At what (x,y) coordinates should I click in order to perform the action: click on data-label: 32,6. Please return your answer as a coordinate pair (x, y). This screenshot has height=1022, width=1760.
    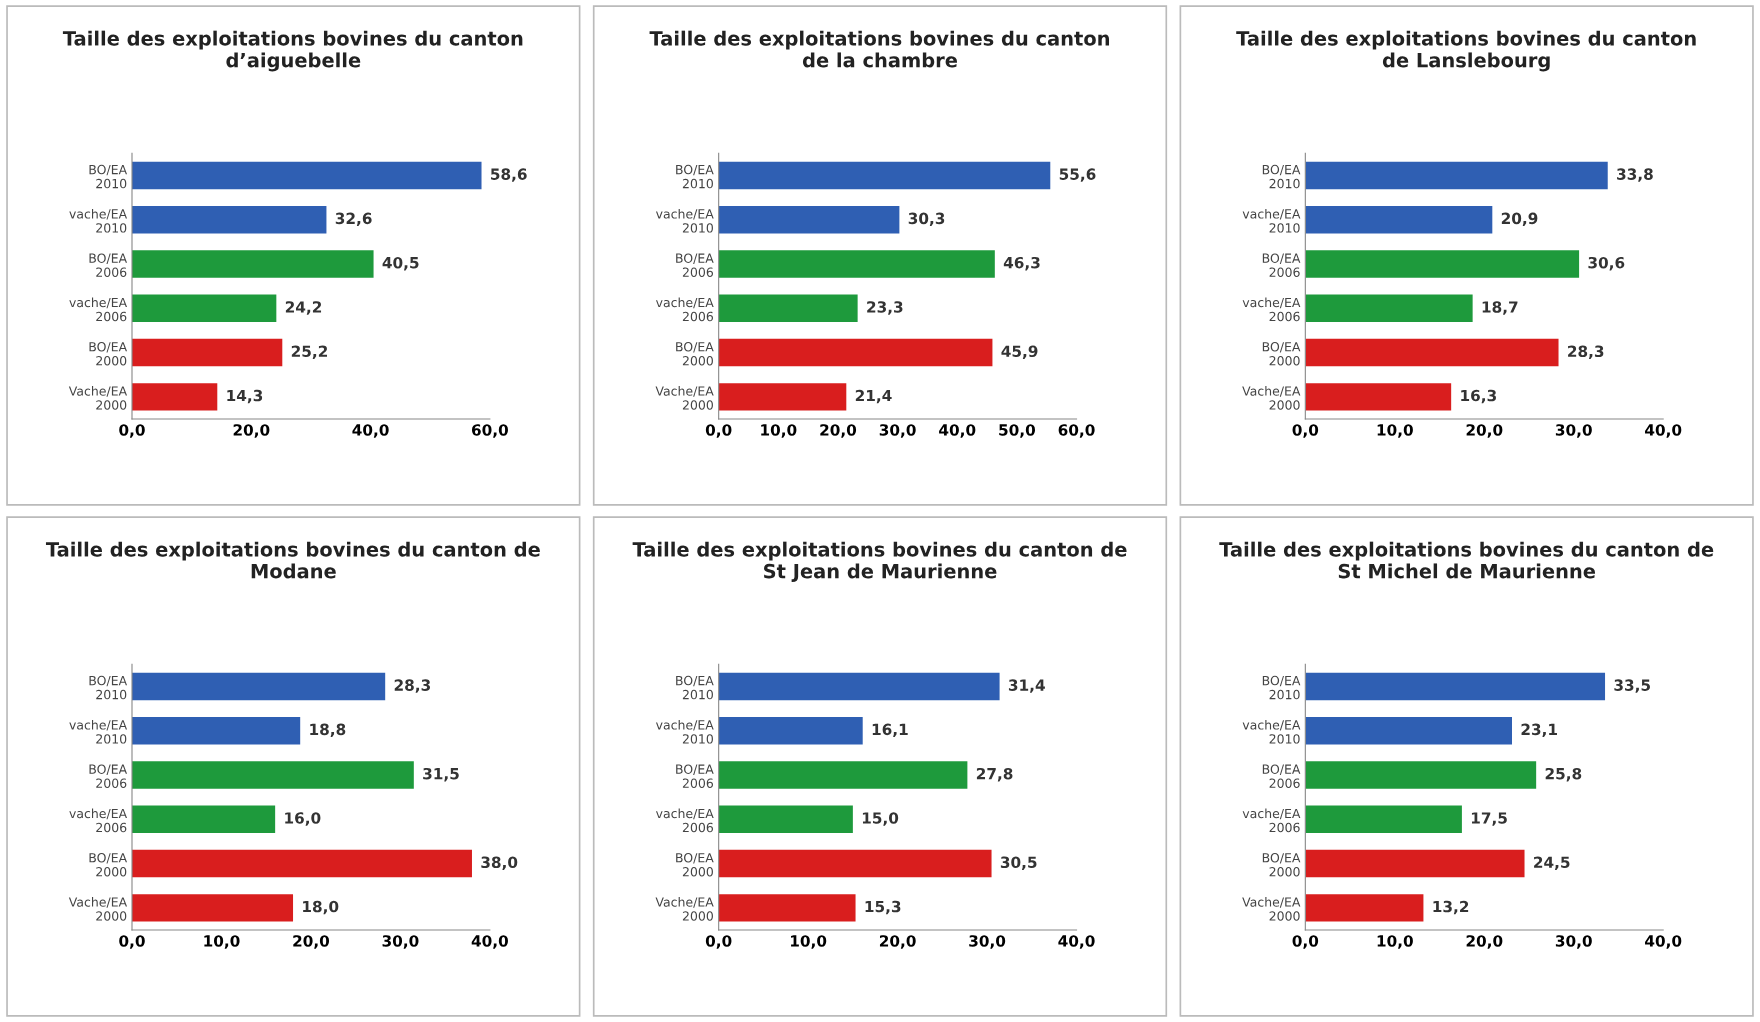
    Looking at the image, I should click on (353, 219).